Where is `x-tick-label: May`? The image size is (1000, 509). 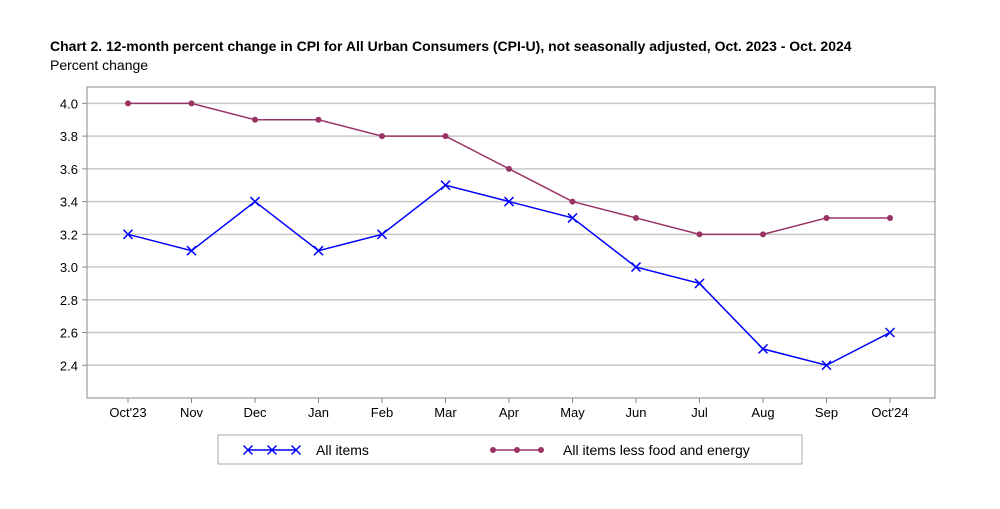
x-tick-label: May is located at coordinates (572, 412).